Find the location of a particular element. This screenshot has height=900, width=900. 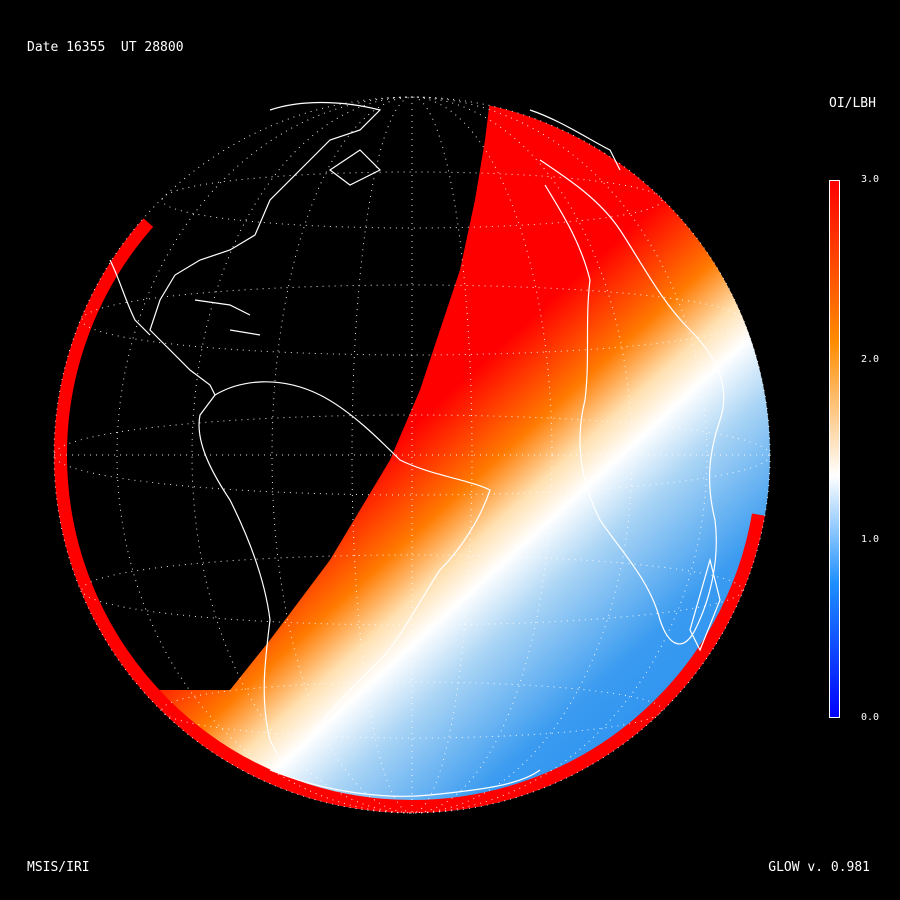

version-label: GLOW v. 0.981 is located at coordinates (819, 867).